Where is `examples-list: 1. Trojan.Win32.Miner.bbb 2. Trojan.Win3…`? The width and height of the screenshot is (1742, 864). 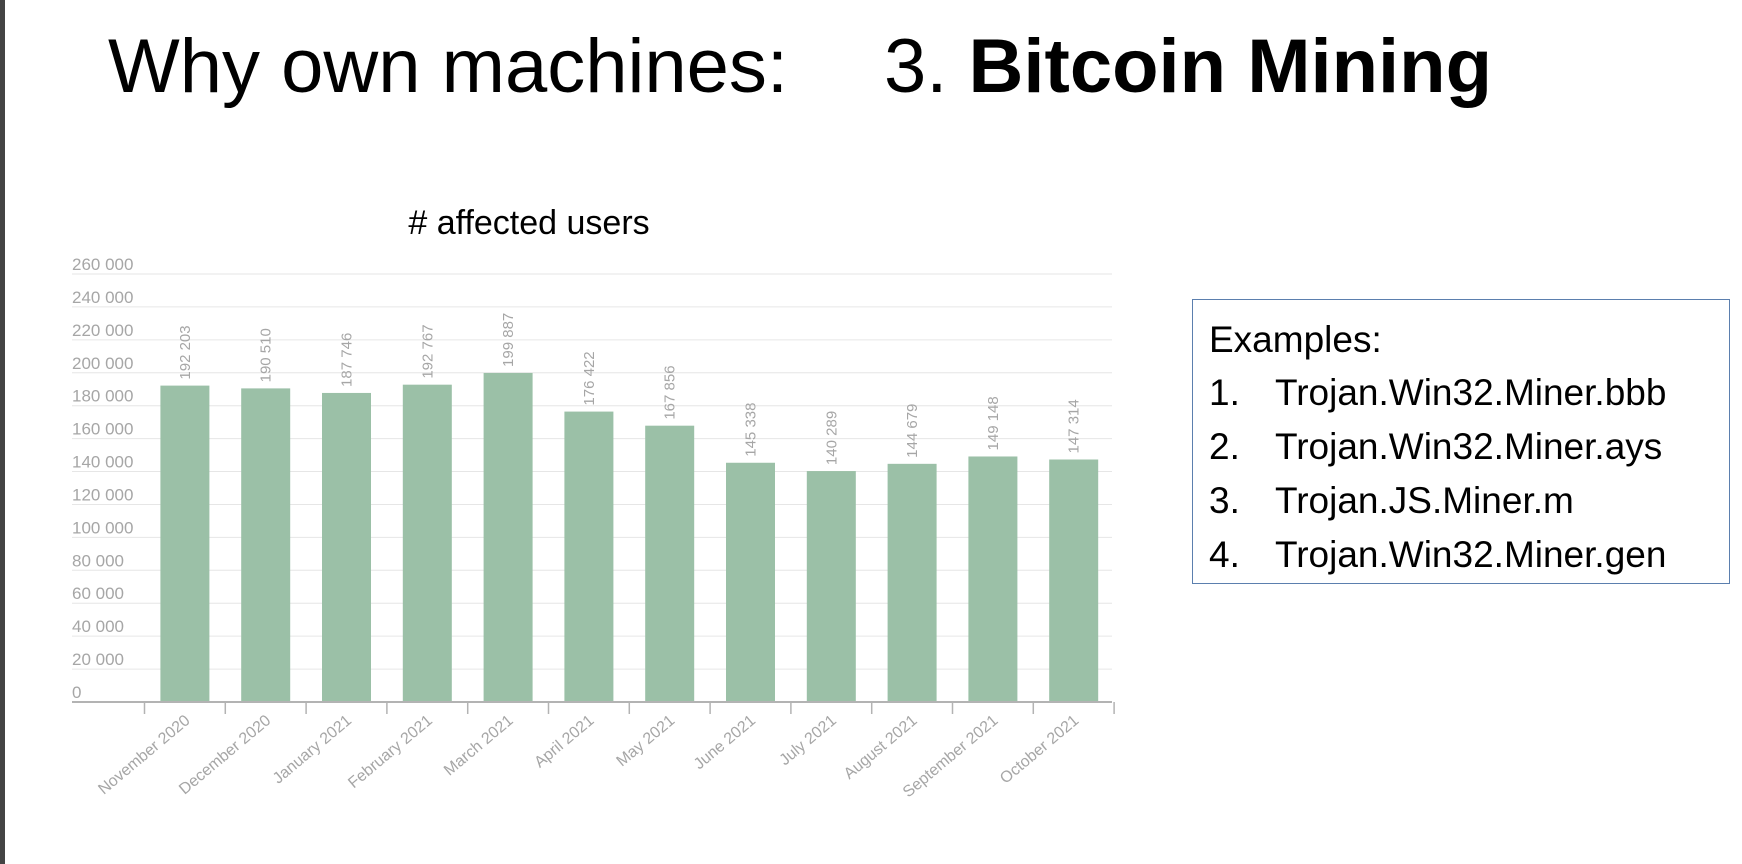
examples-list: 1. Trojan.Win32.Miner.bbb 2. Trojan.Win3… is located at coordinates (1461, 474).